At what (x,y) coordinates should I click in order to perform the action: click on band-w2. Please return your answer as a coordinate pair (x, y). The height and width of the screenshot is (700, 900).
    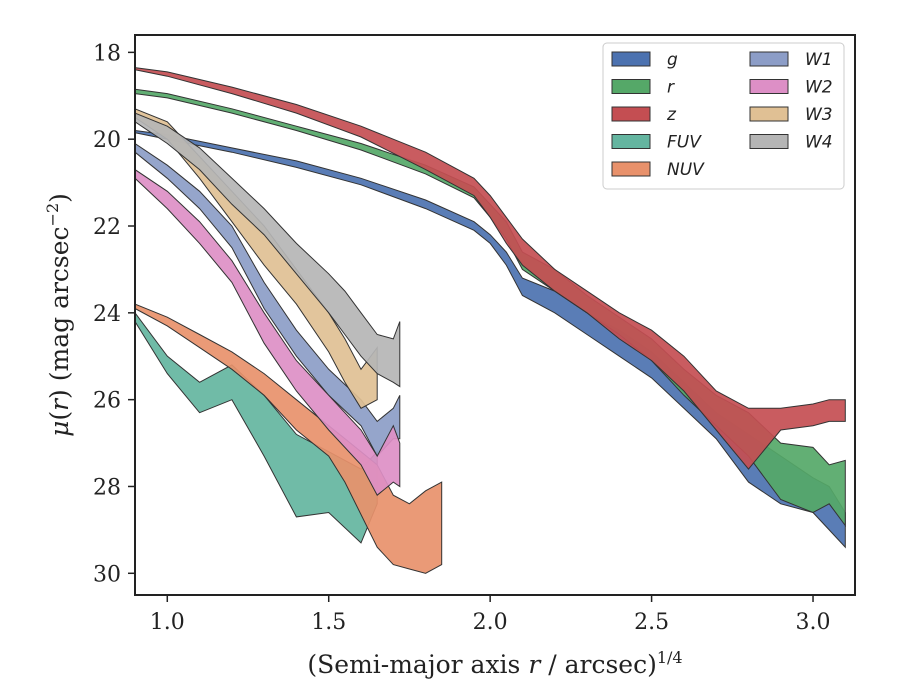
    Looking at the image, I should click on (268, 332).